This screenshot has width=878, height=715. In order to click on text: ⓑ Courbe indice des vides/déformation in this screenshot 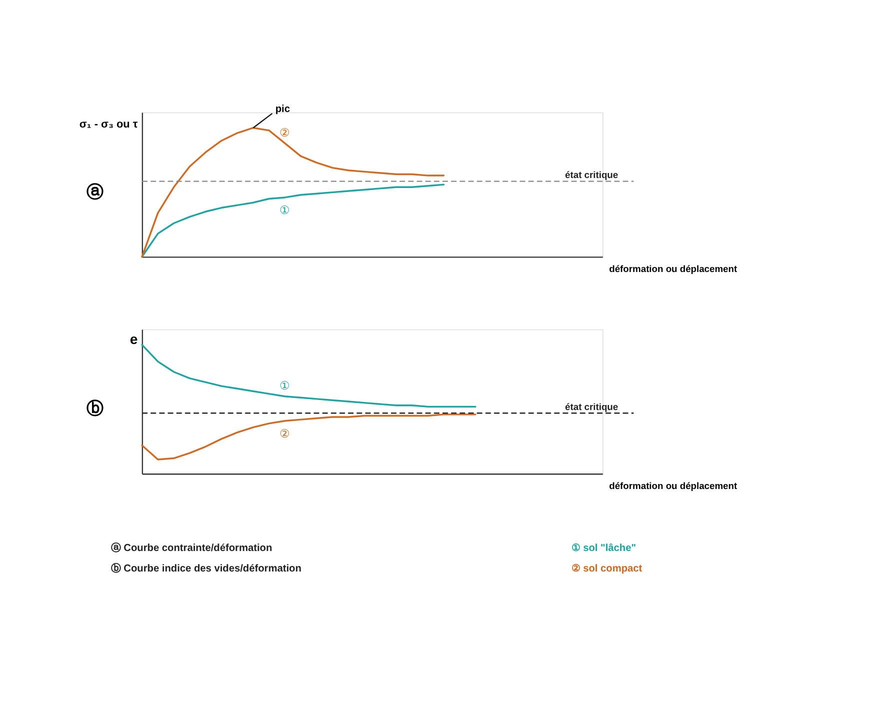, I will do `click(206, 568)`.